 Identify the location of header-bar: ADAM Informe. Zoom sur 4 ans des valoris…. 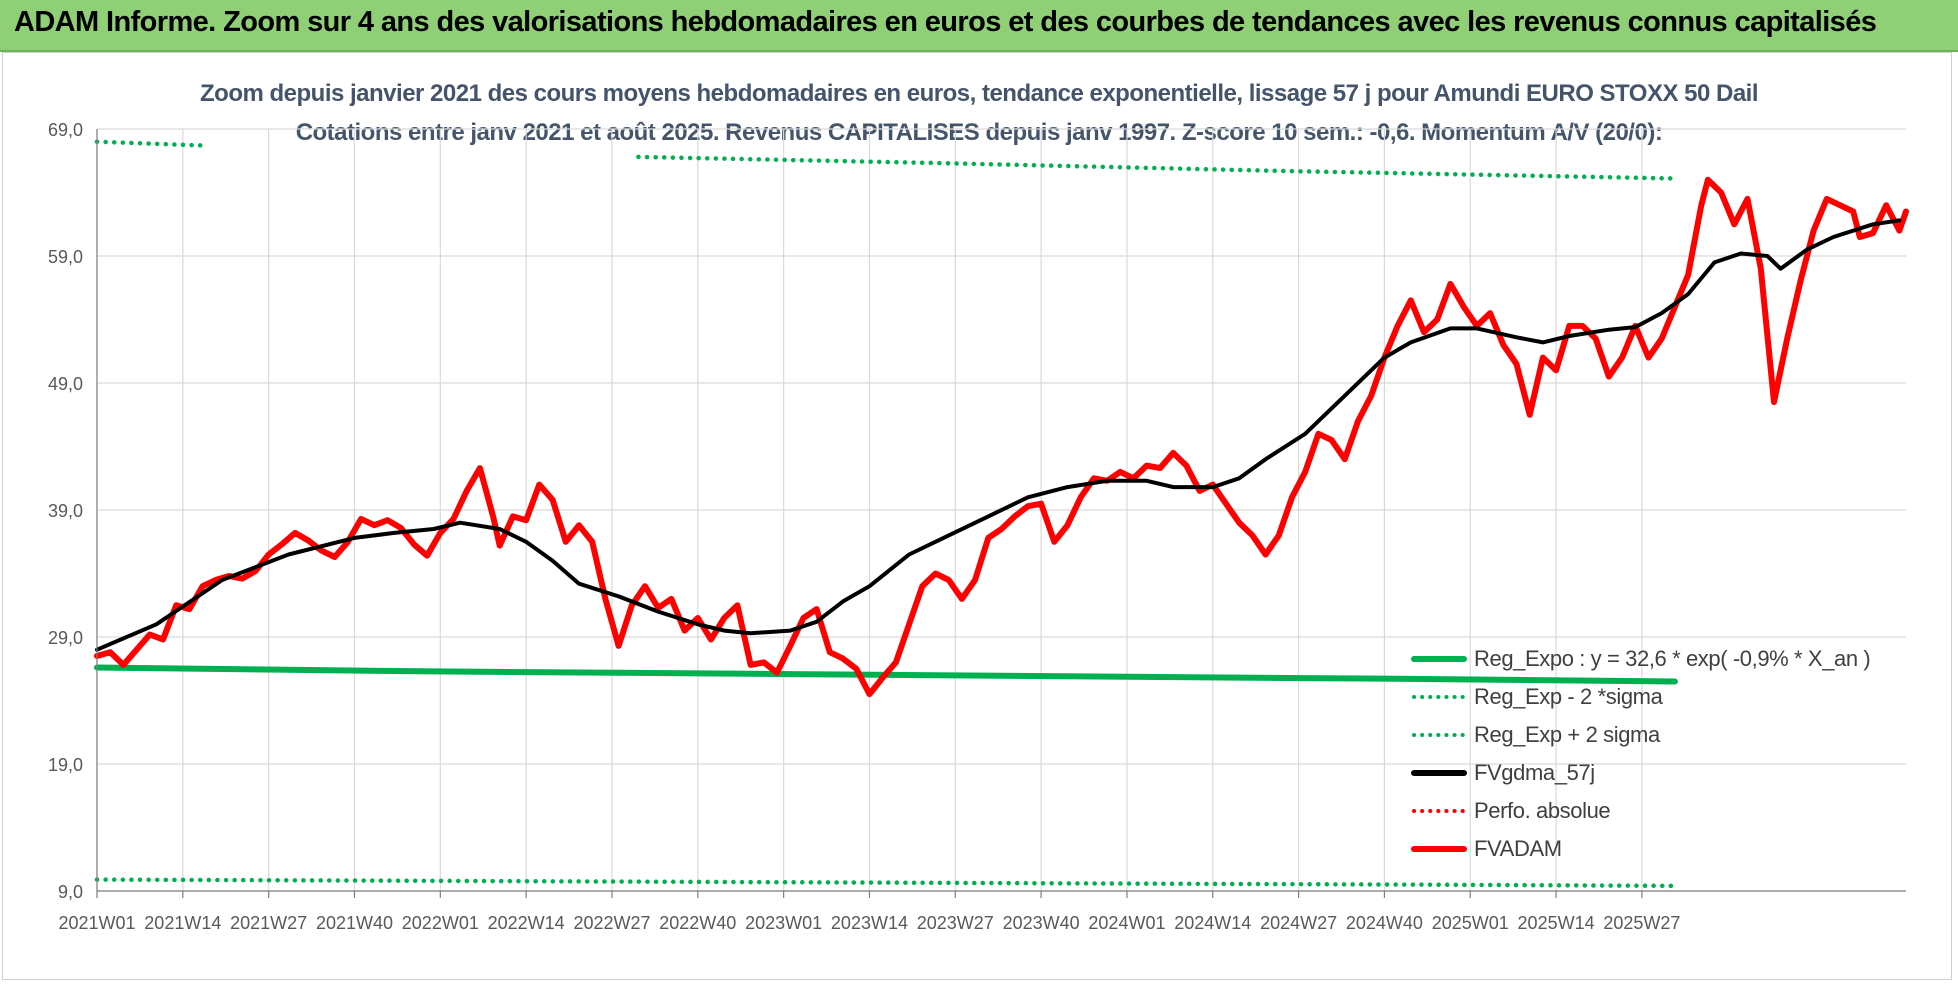
(979, 26).